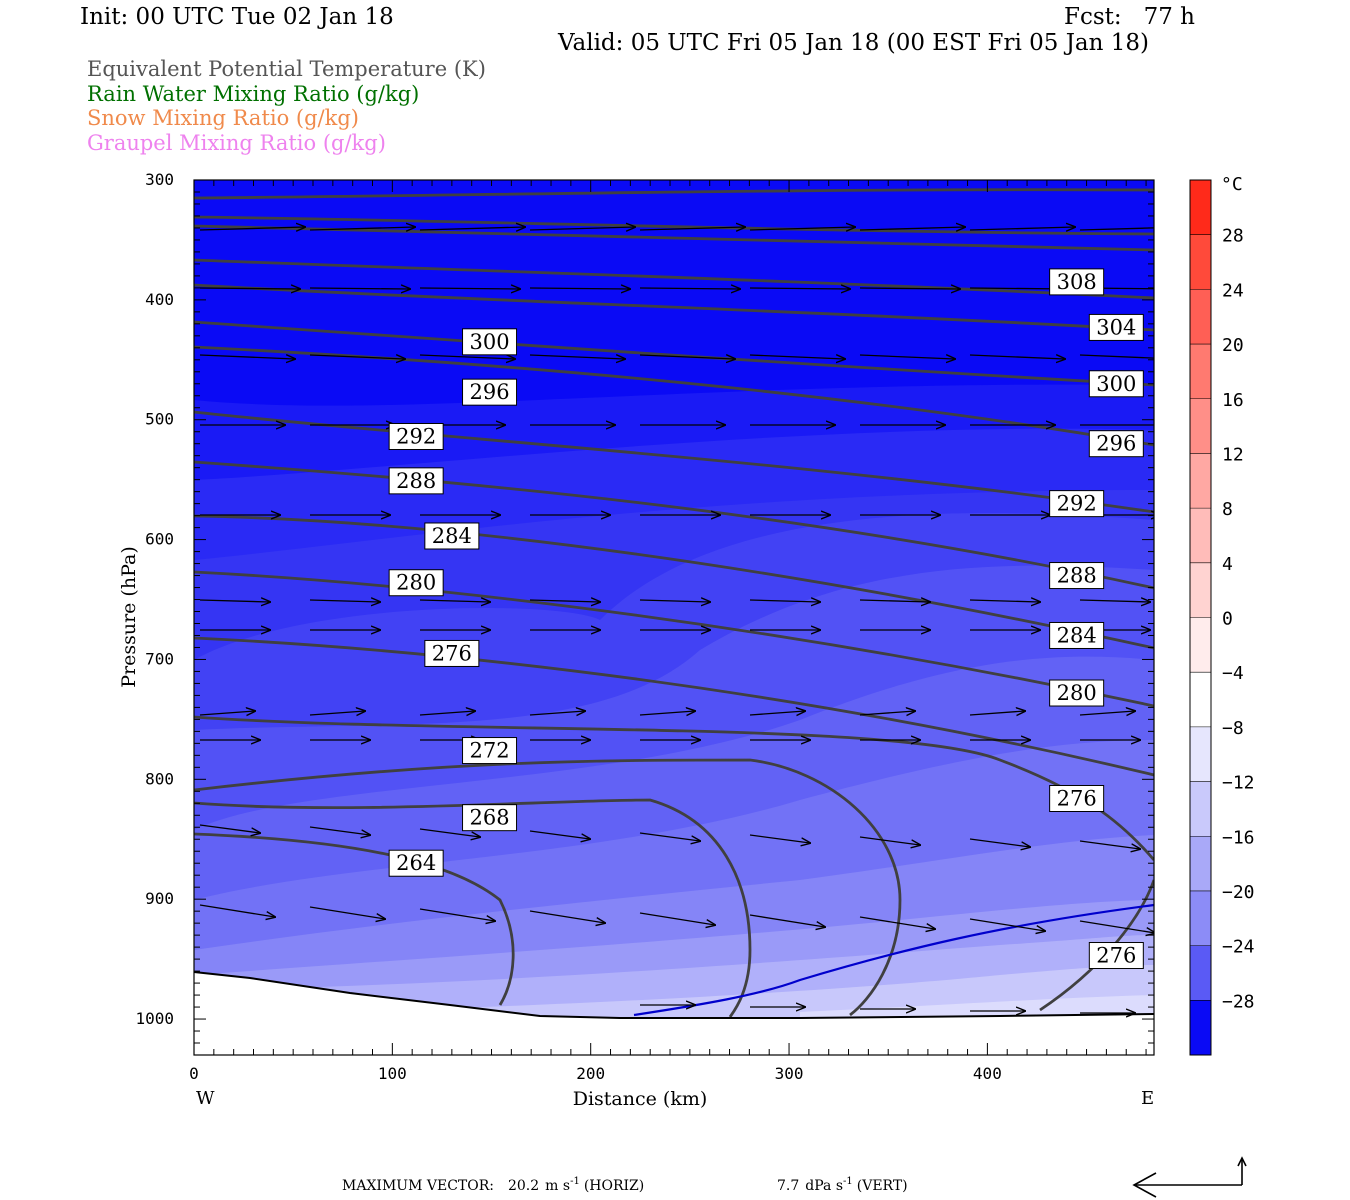 The height and width of the screenshot is (1200, 1350). I want to click on colorbar-tick-label: −24, so click(1238, 947).